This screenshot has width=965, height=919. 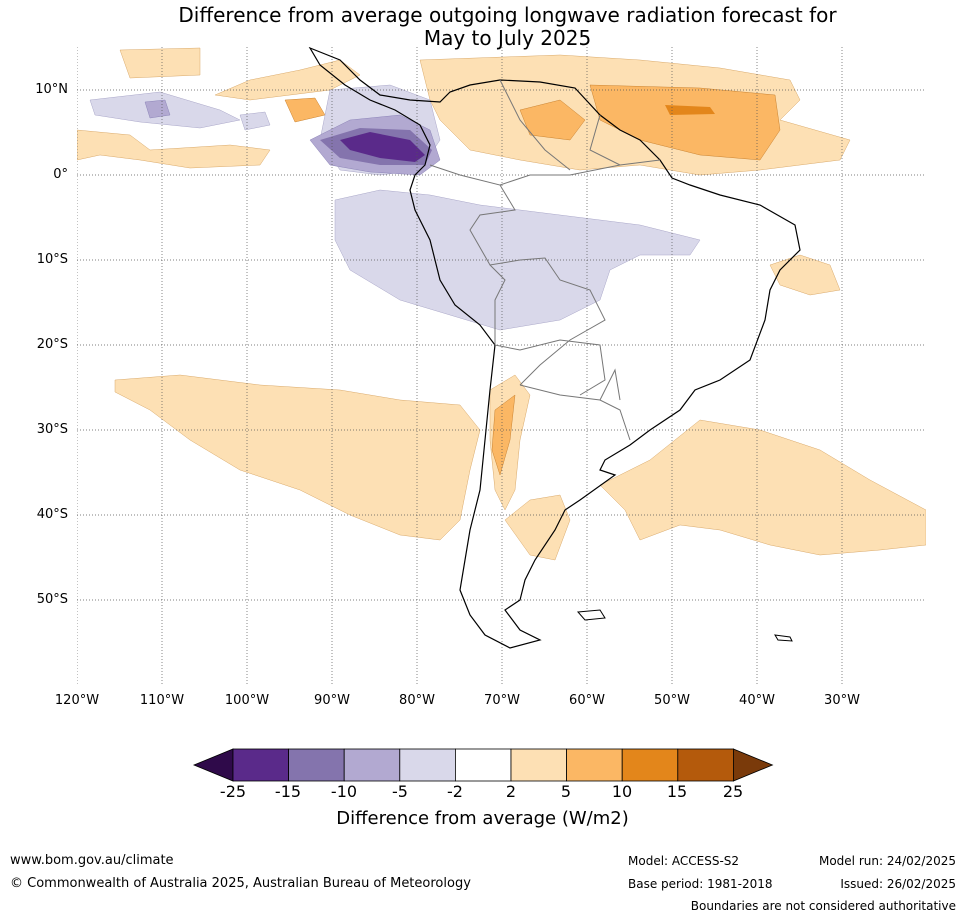 I want to click on country-boundaries, so click(x=545, y=260).